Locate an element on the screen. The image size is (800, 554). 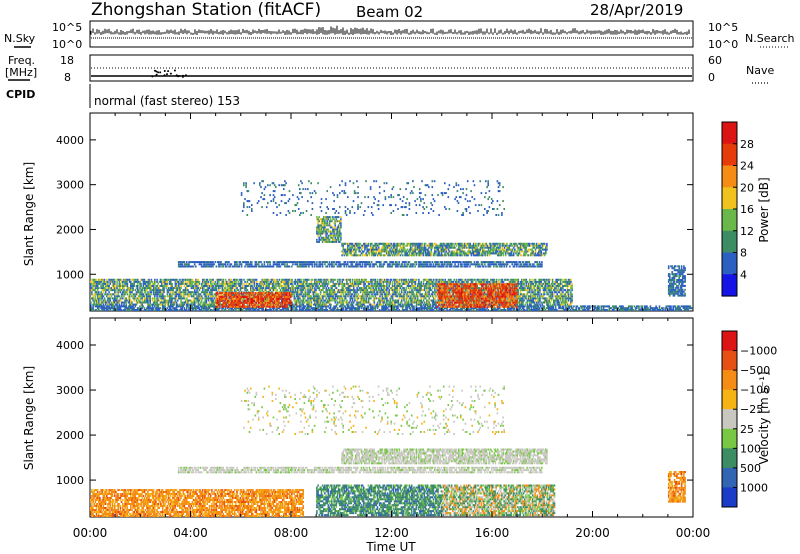
nave-point is located at coordinates (176, 75).